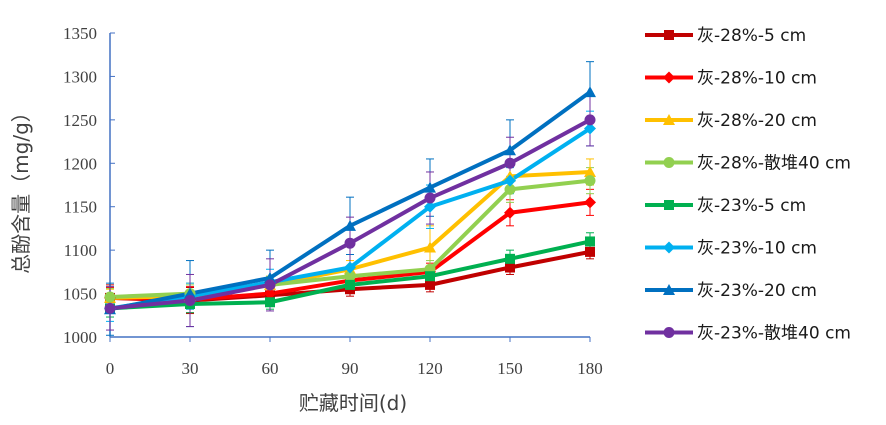 The width and height of the screenshot is (886, 425). What do you see at coordinates (270, 368) in the screenshot?
I see `x-tick-label: 60` at bounding box center [270, 368].